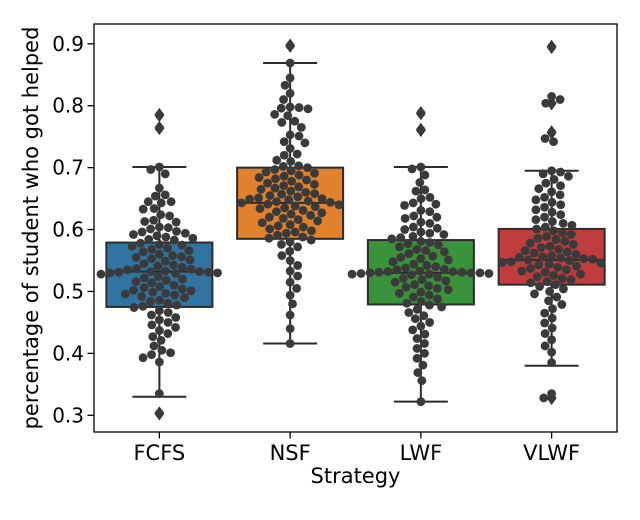 The height and width of the screenshot is (520, 640). I want to click on y-tick-label: 0.6, so click(68, 230).